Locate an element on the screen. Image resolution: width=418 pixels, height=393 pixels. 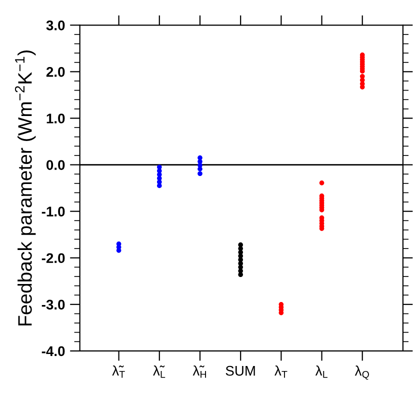
x-tick-label: λ̃$_{L}$ is located at coordinates (159, 371).